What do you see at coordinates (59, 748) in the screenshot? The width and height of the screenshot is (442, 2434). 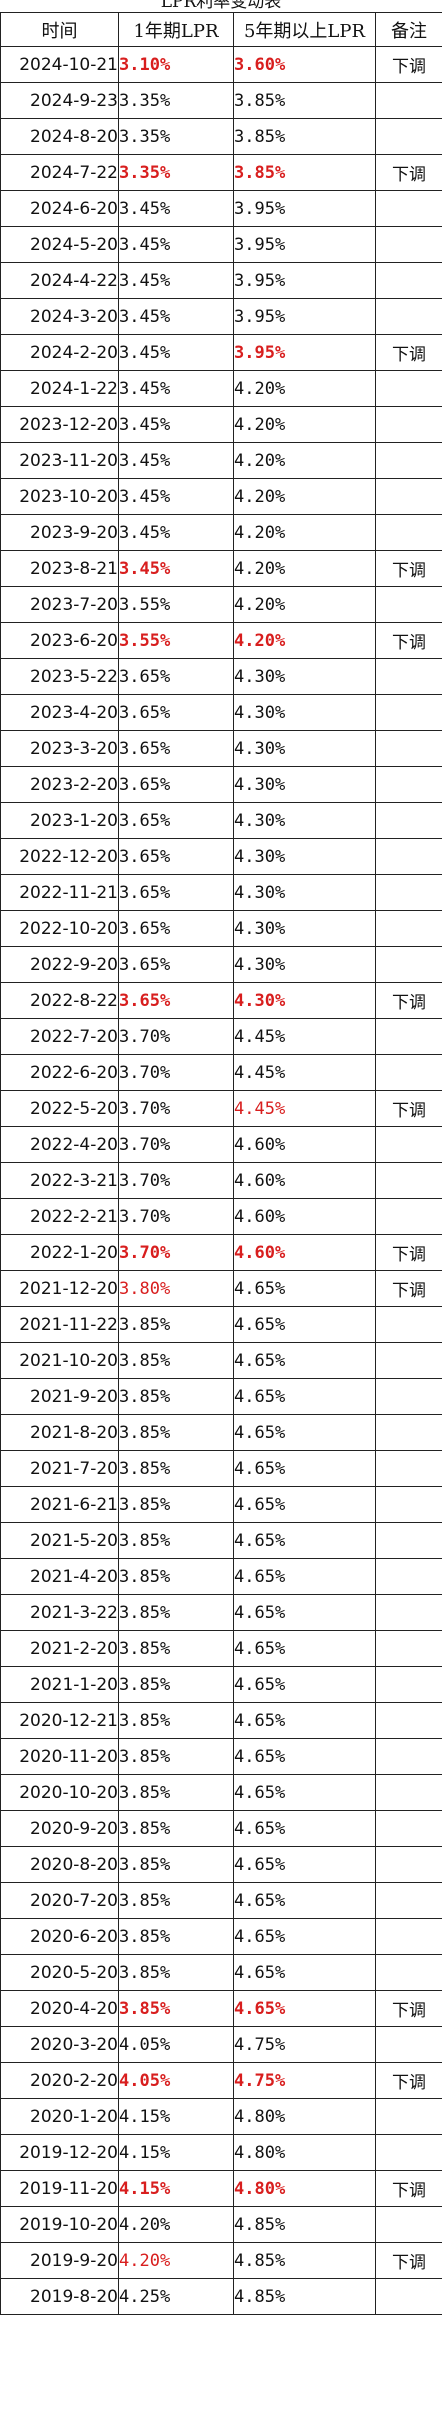 I see `cell-date: 2023-3-20` at bounding box center [59, 748].